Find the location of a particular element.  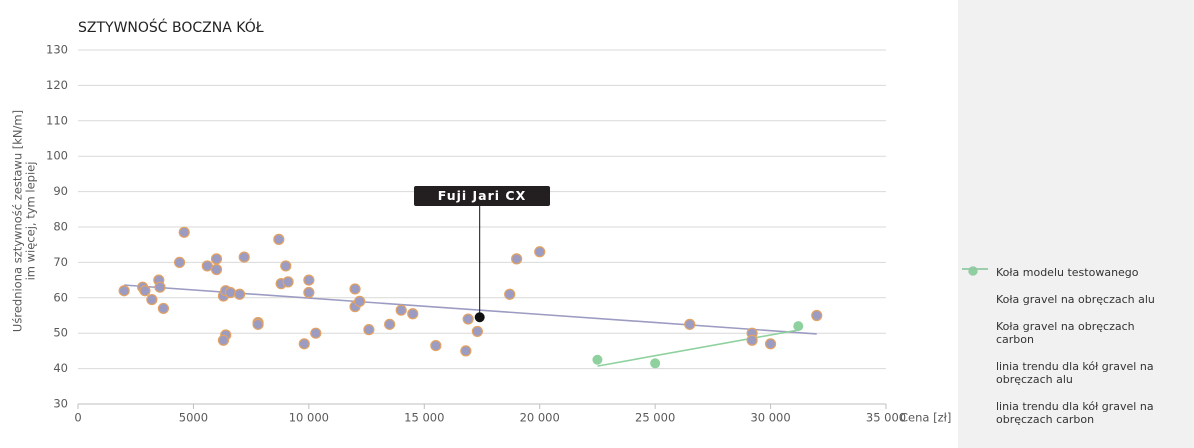

x-tick-label: 10 000 is located at coordinates (309, 418).